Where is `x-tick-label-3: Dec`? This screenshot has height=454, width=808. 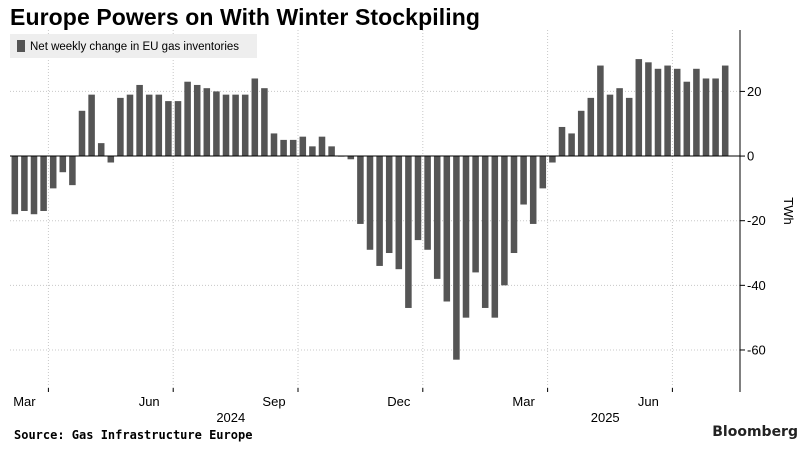
x-tick-label-3: Dec is located at coordinates (399, 401).